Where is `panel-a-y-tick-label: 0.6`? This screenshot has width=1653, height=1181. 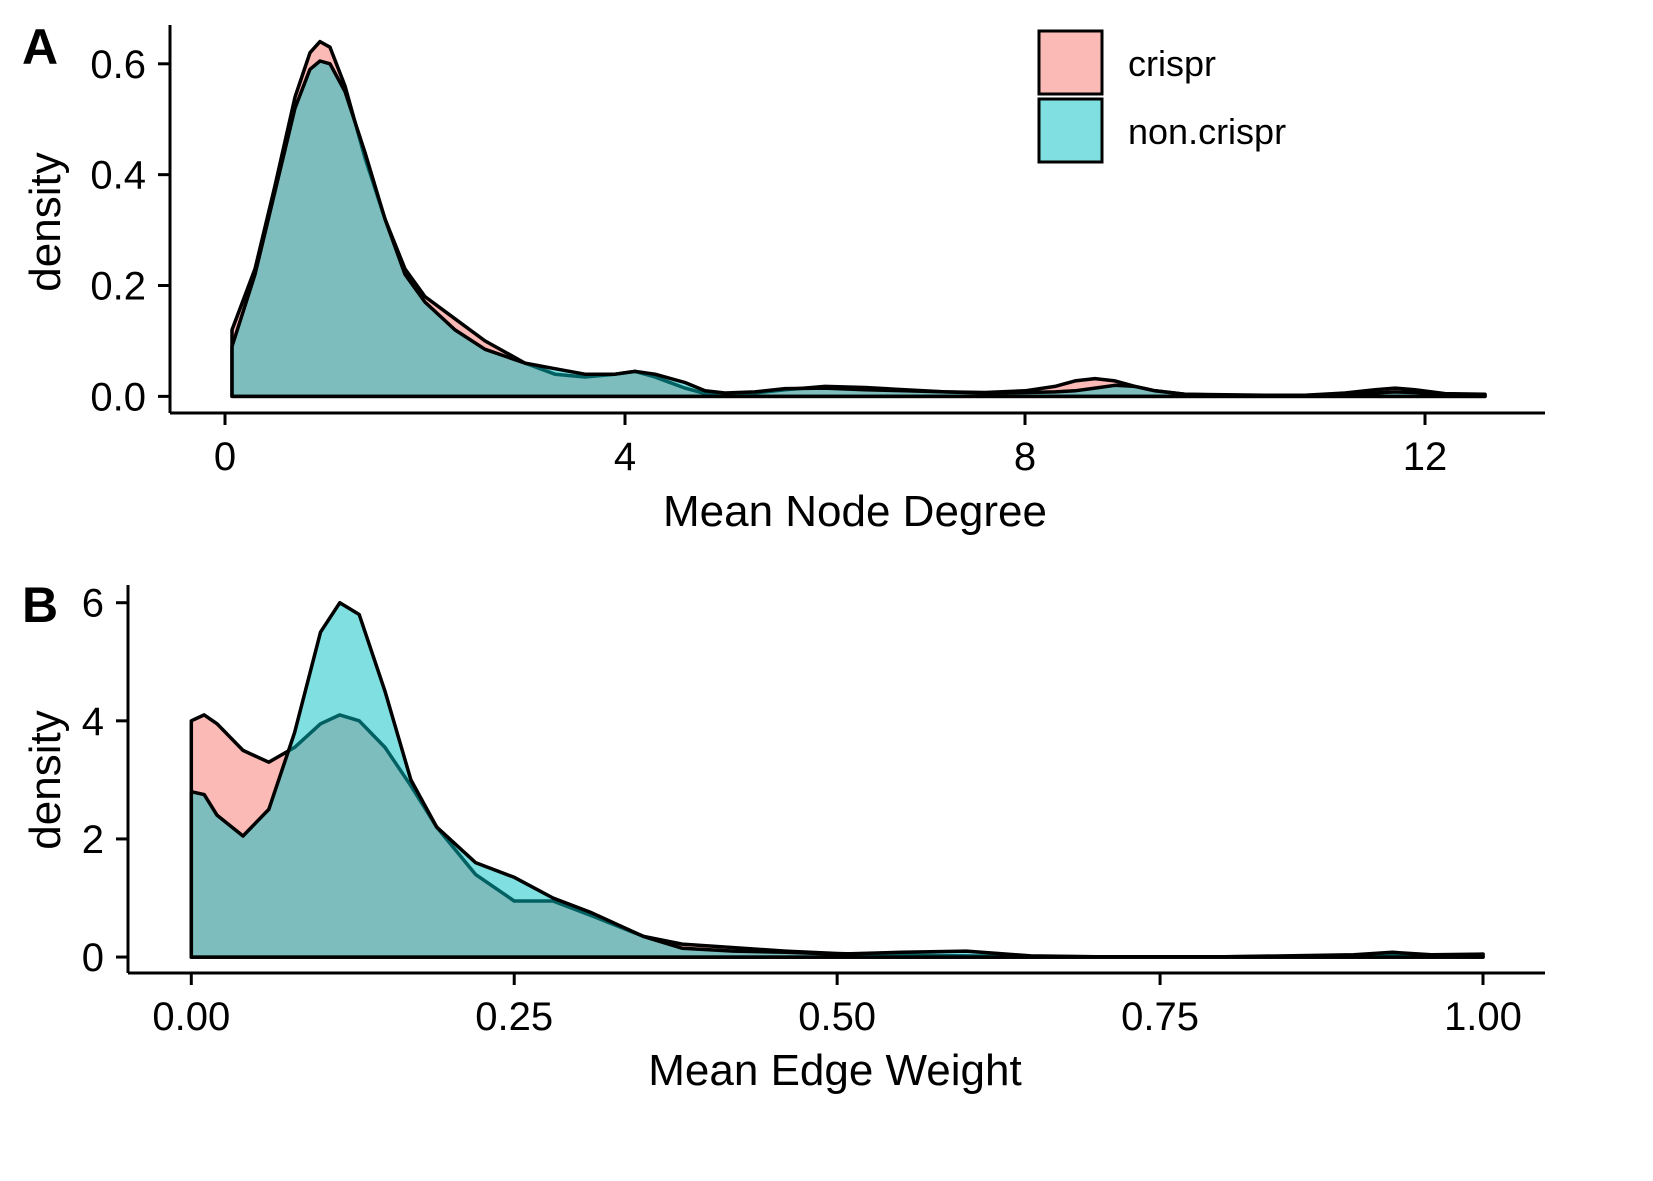
panel-a-y-tick-label: 0.6 is located at coordinates (118, 65).